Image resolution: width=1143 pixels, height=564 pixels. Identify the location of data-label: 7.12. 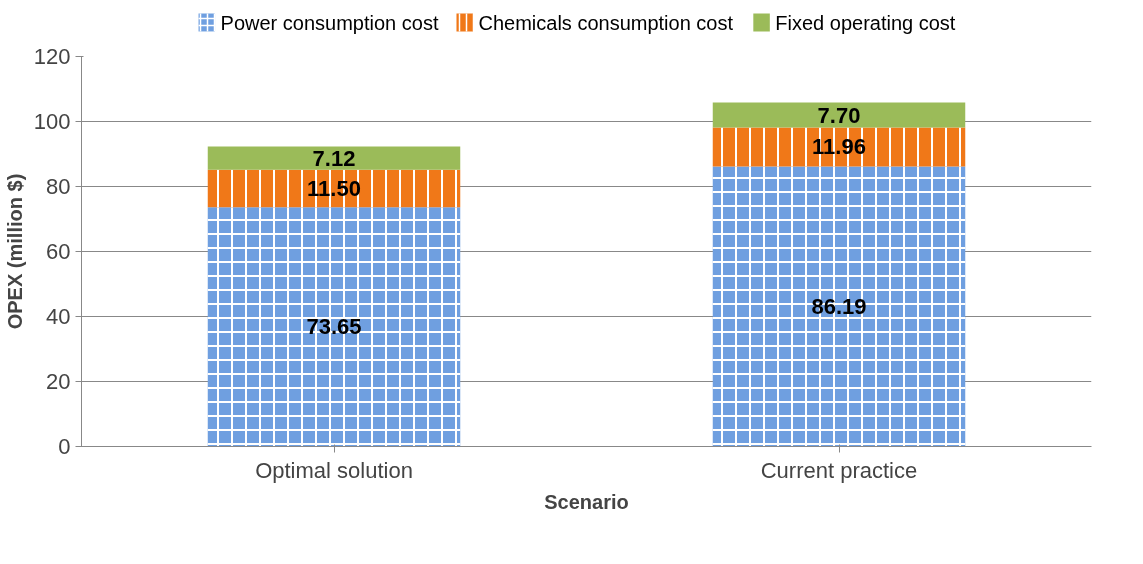
(334, 158).